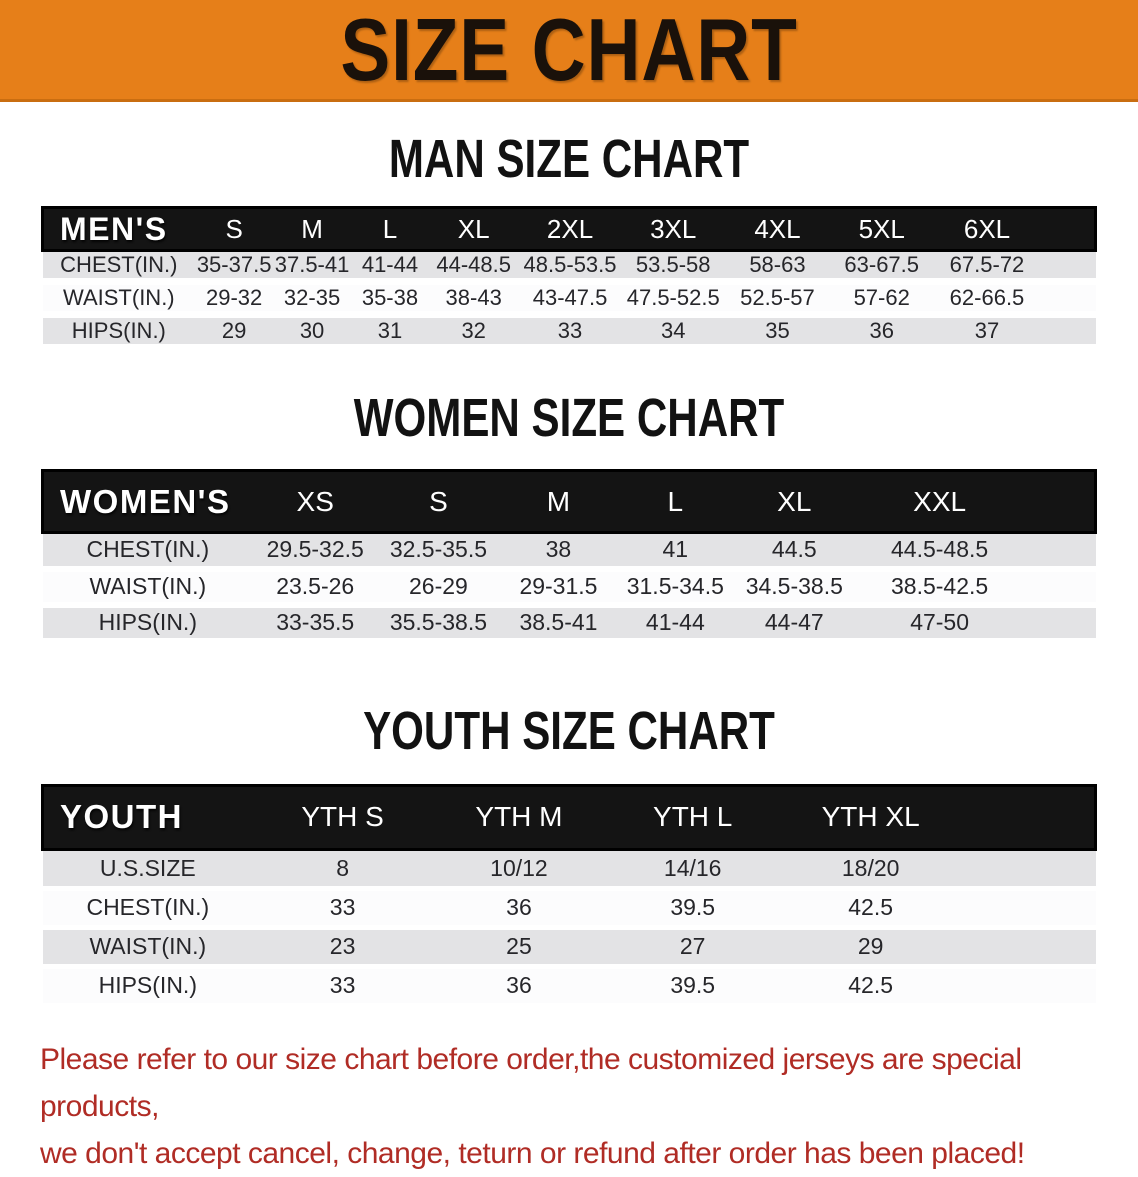 The width and height of the screenshot is (1138, 1177). What do you see at coordinates (675, 501) in the screenshot?
I see `women-size-column-header: L` at bounding box center [675, 501].